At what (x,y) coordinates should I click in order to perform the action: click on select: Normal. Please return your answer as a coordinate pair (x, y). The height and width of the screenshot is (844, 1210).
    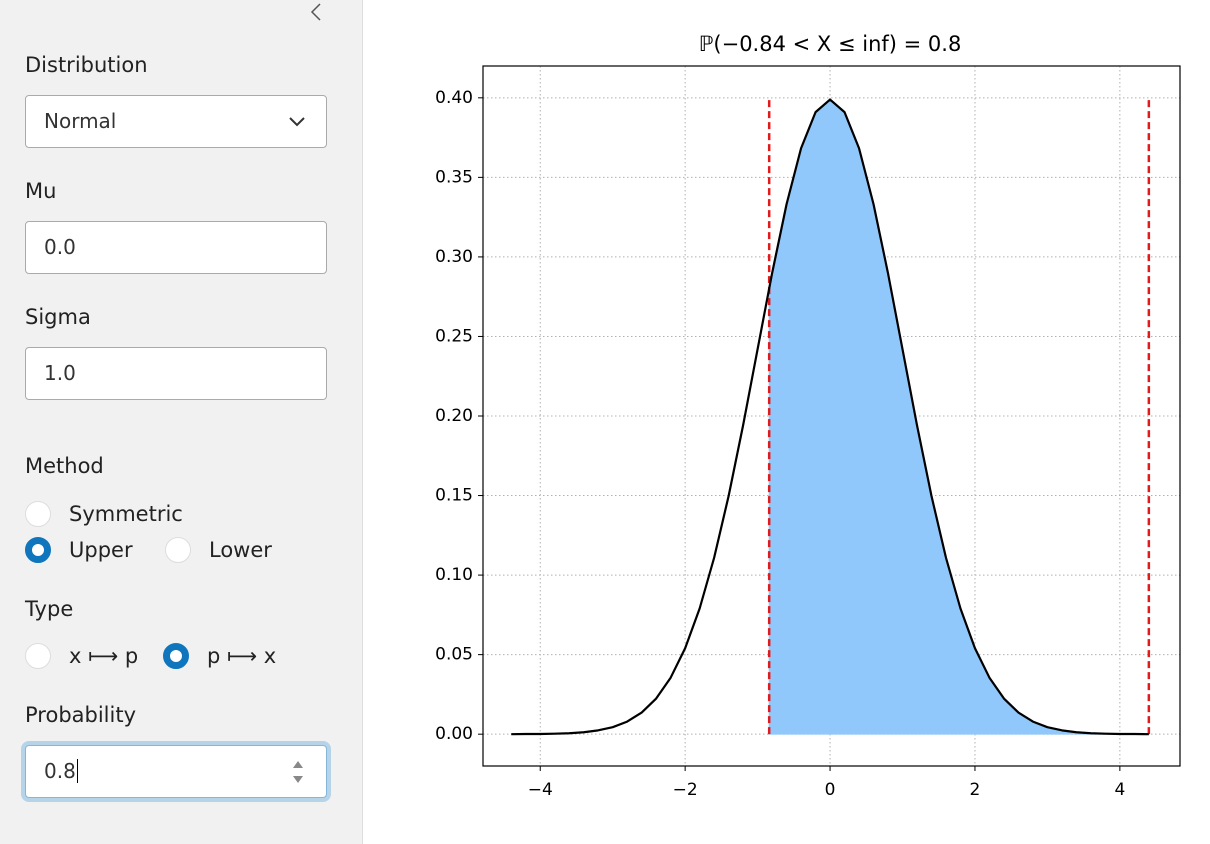
    Looking at the image, I should click on (176, 121).